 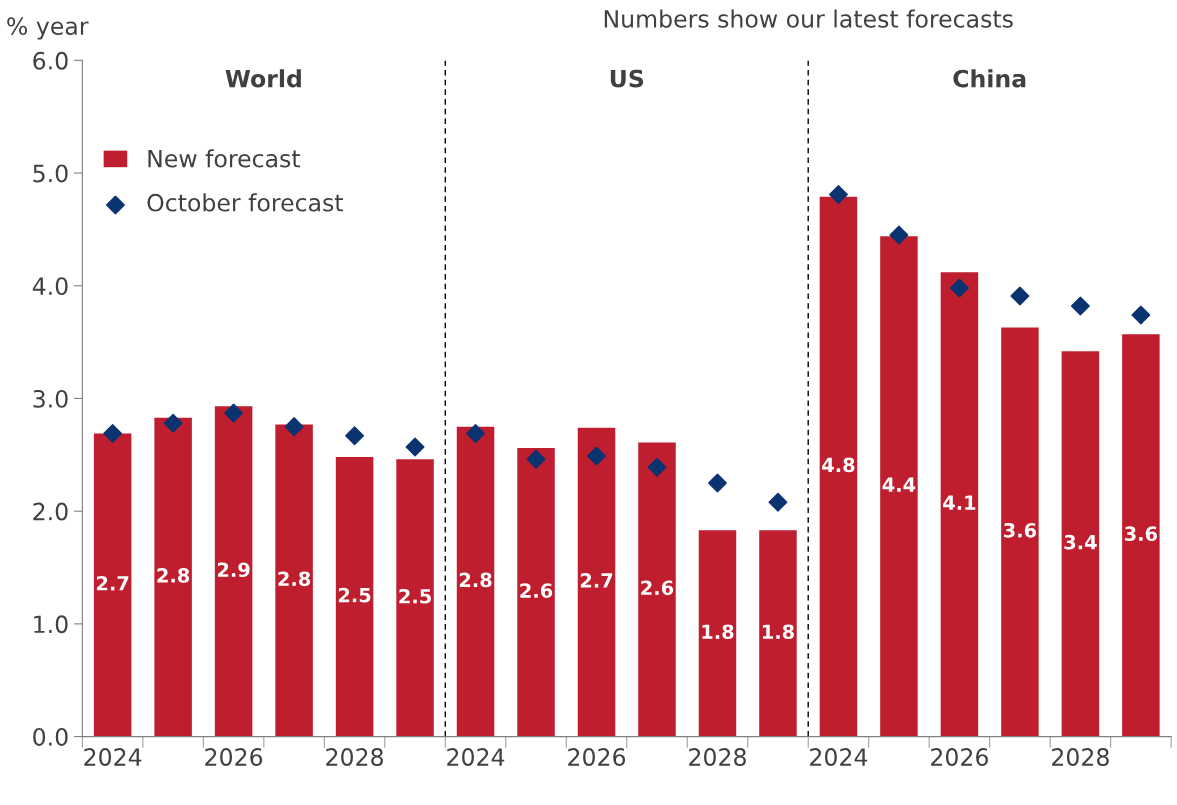 I want to click on text: Numbers show our latest forecasts, so click(x=808, y=18).